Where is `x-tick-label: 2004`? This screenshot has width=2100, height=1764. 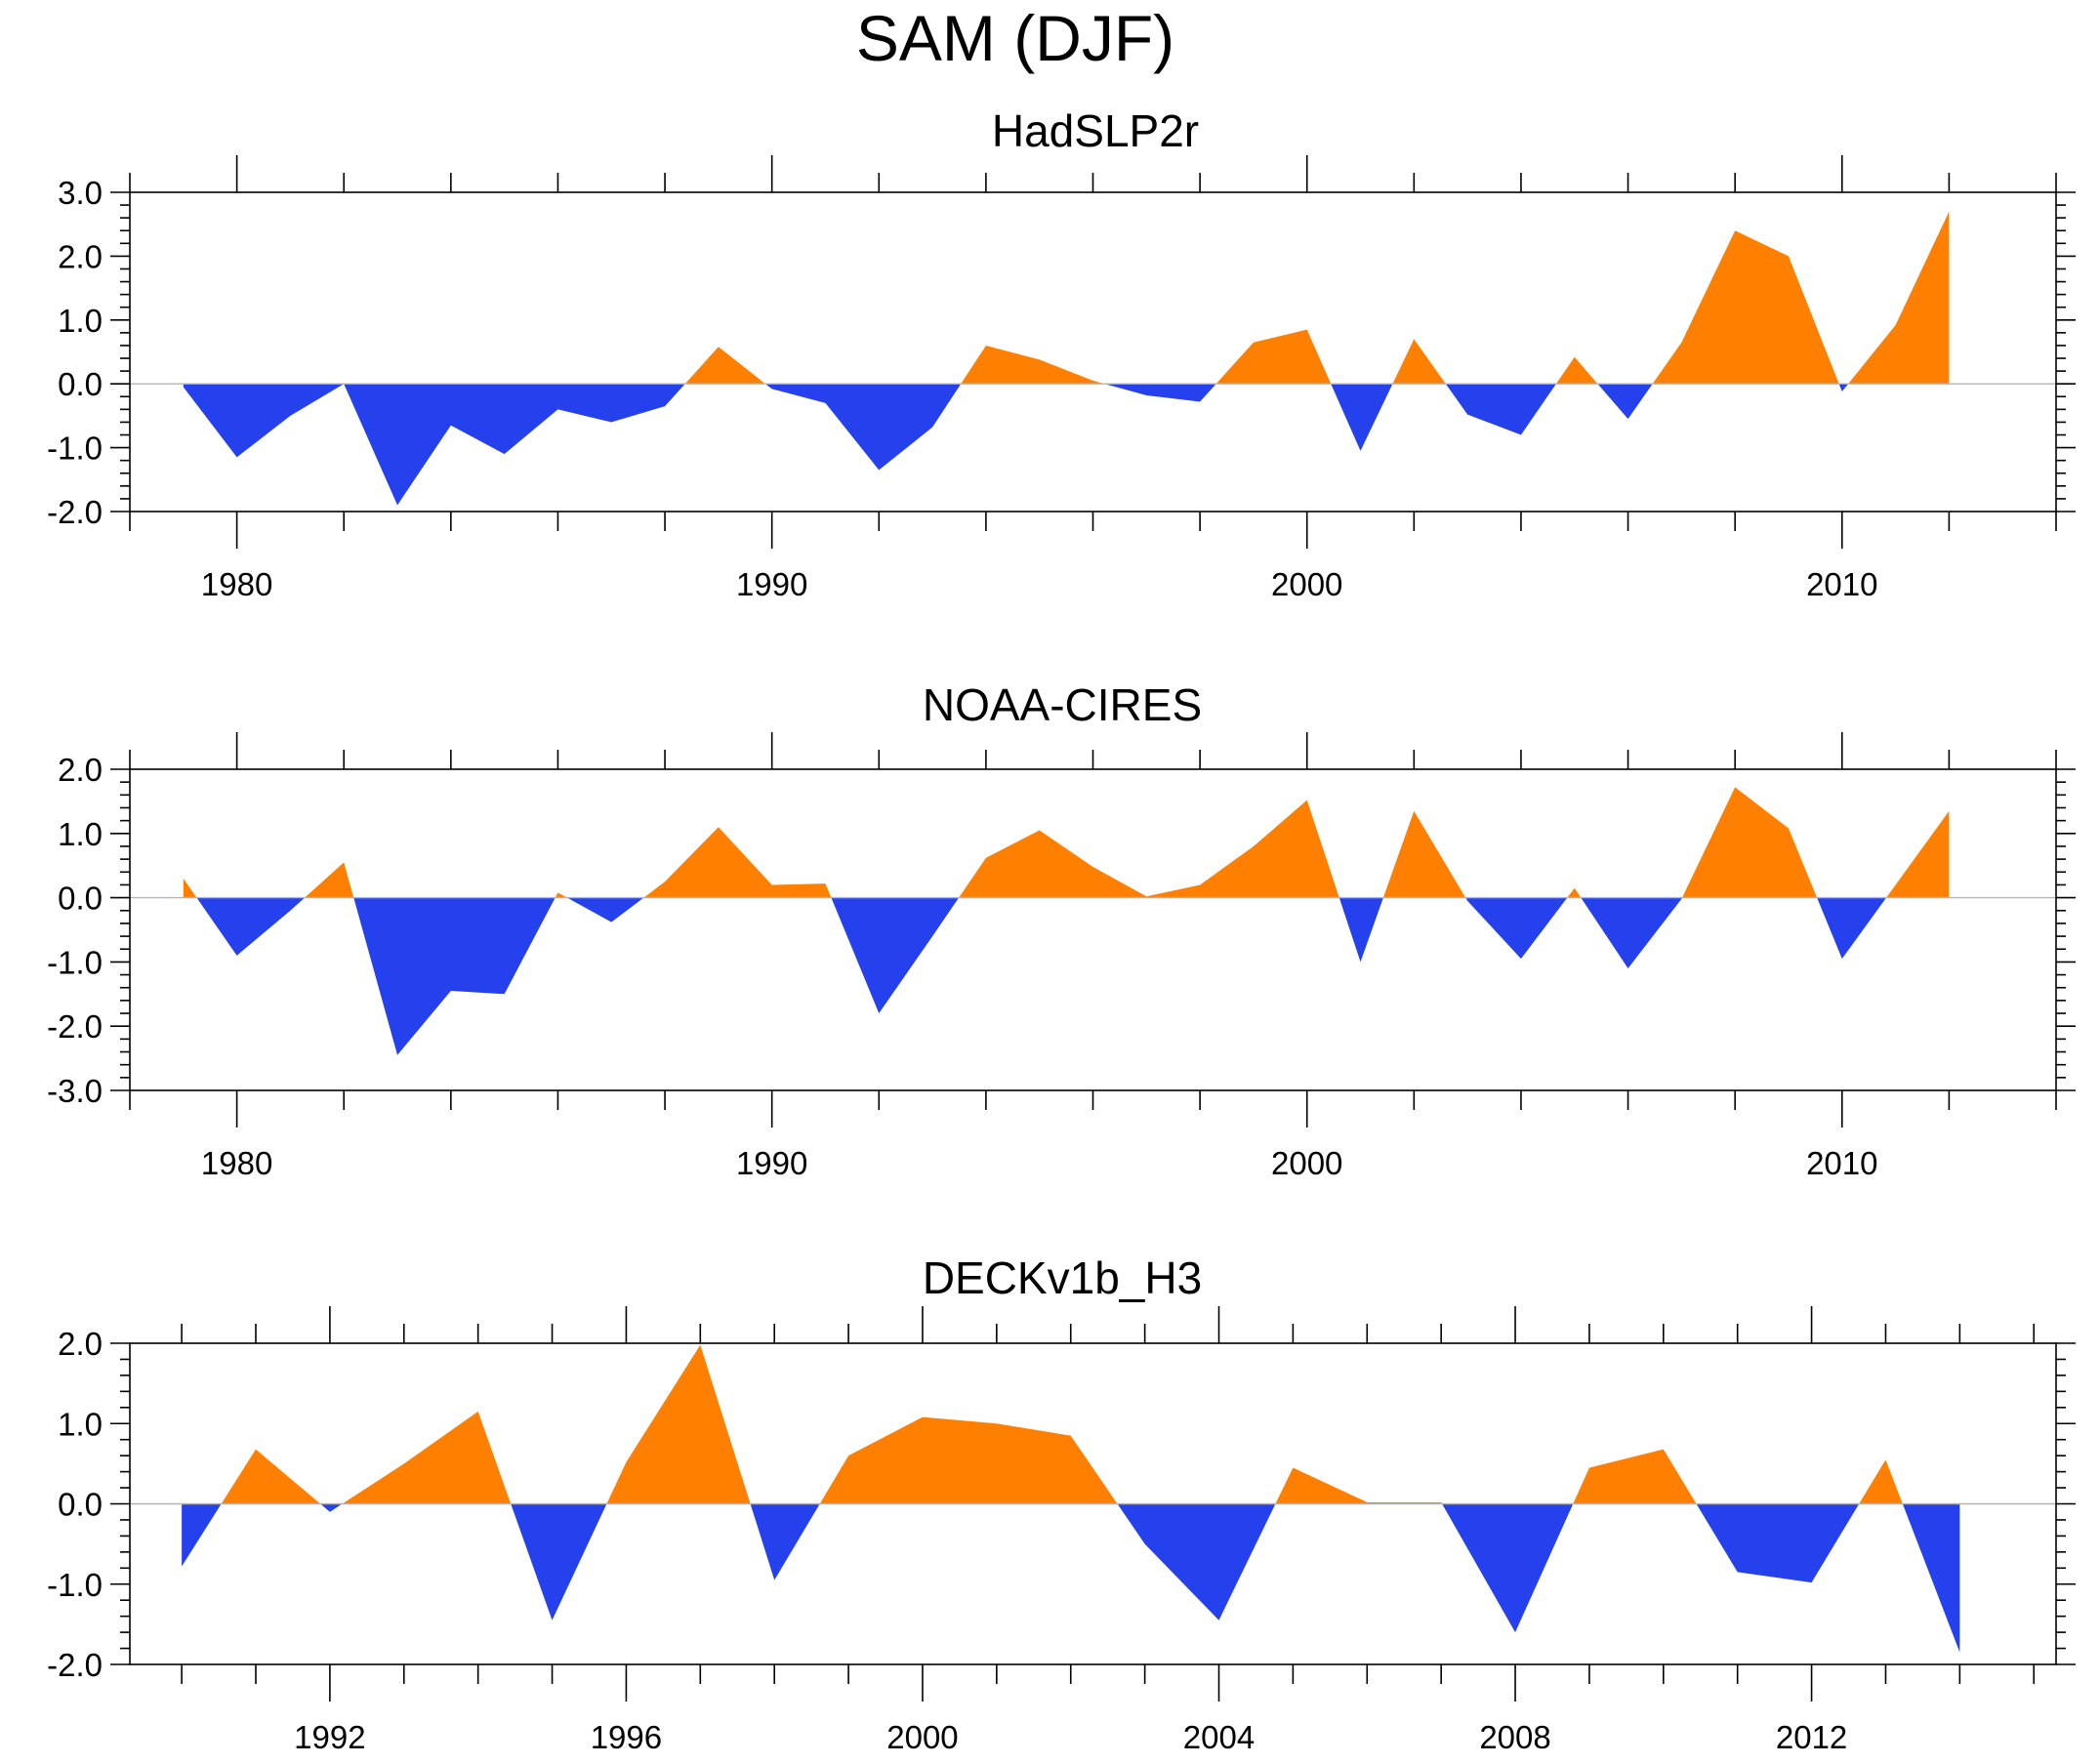
x-tick-label: 2004 is located at coordinates (1219, 1737).